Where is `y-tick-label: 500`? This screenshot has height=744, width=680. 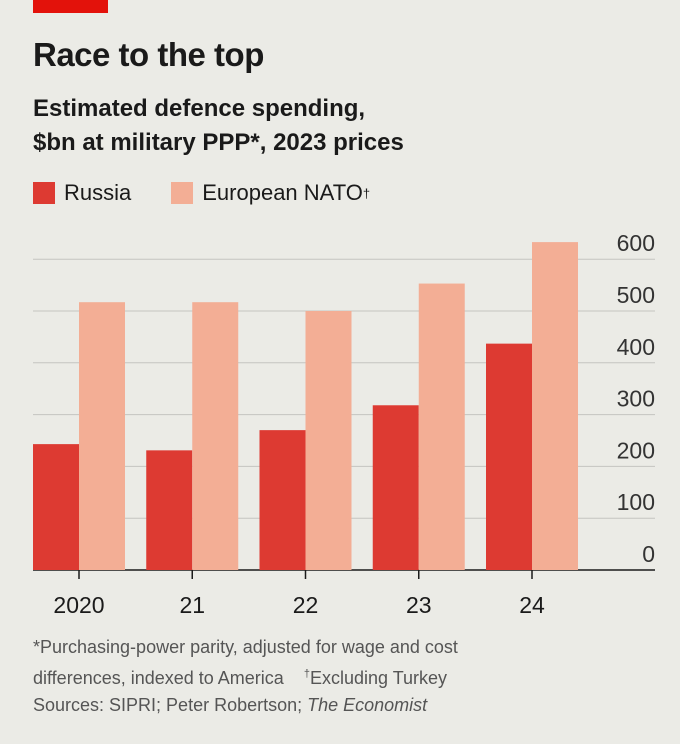
y-tick-label: 500 is located at coordinates (636, 295).